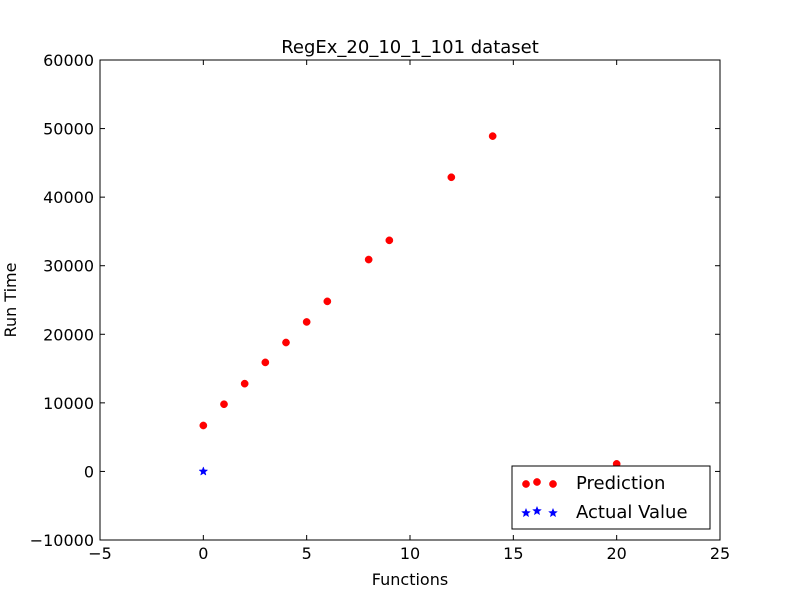  What do you see at coordinates (203, 553) in the screenshot?
I see `x-tick-label: 0` at bounding box center [203, 553].